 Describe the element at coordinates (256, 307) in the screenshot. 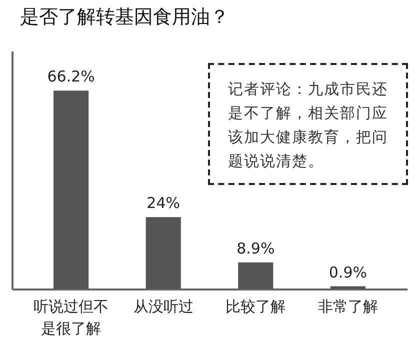

I see `x-tick-label: 比较了解` at that location.